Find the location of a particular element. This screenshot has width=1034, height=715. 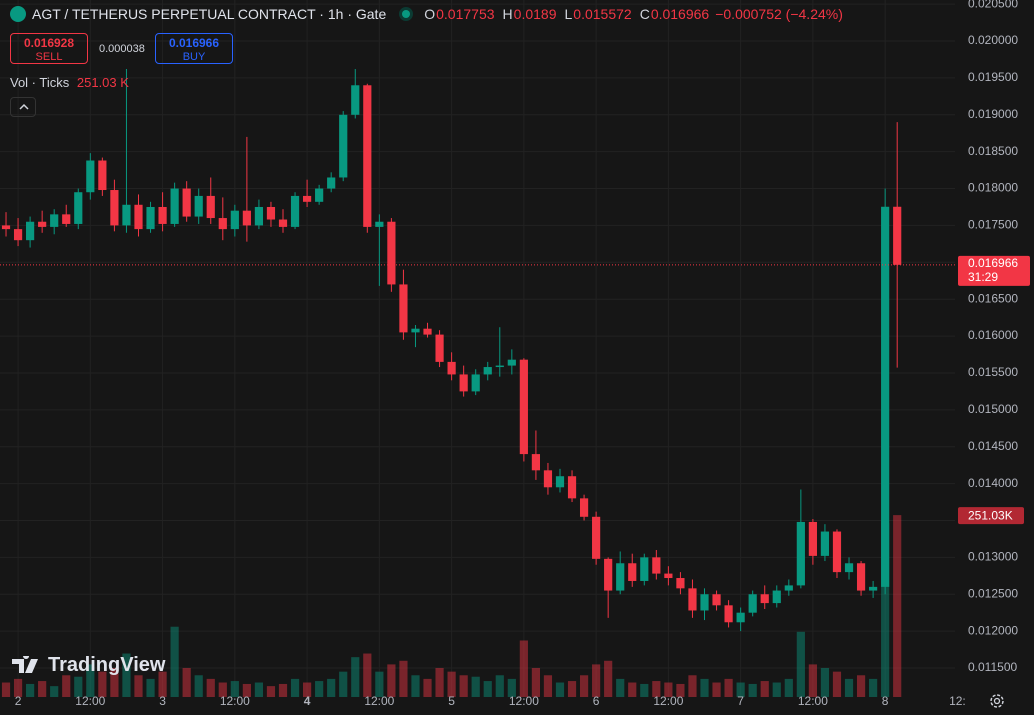

y-tick-label: 0.016500 is located at coordinates (993, 298).